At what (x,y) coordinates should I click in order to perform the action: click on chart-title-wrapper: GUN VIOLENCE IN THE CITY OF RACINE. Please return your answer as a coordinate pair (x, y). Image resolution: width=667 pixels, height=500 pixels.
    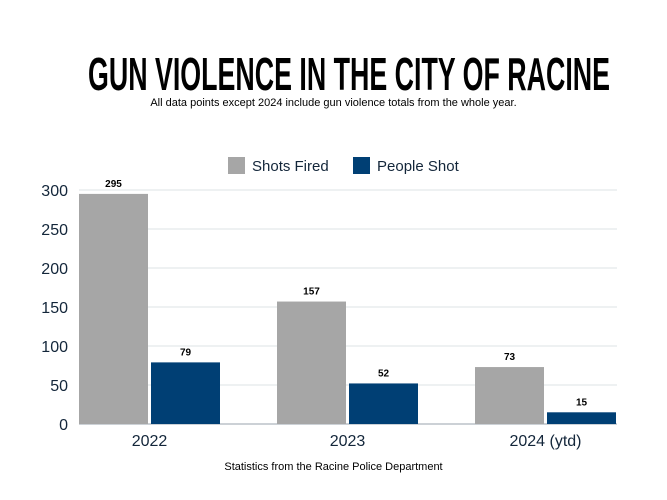
    Looking at the image, I should click on (349, 72).